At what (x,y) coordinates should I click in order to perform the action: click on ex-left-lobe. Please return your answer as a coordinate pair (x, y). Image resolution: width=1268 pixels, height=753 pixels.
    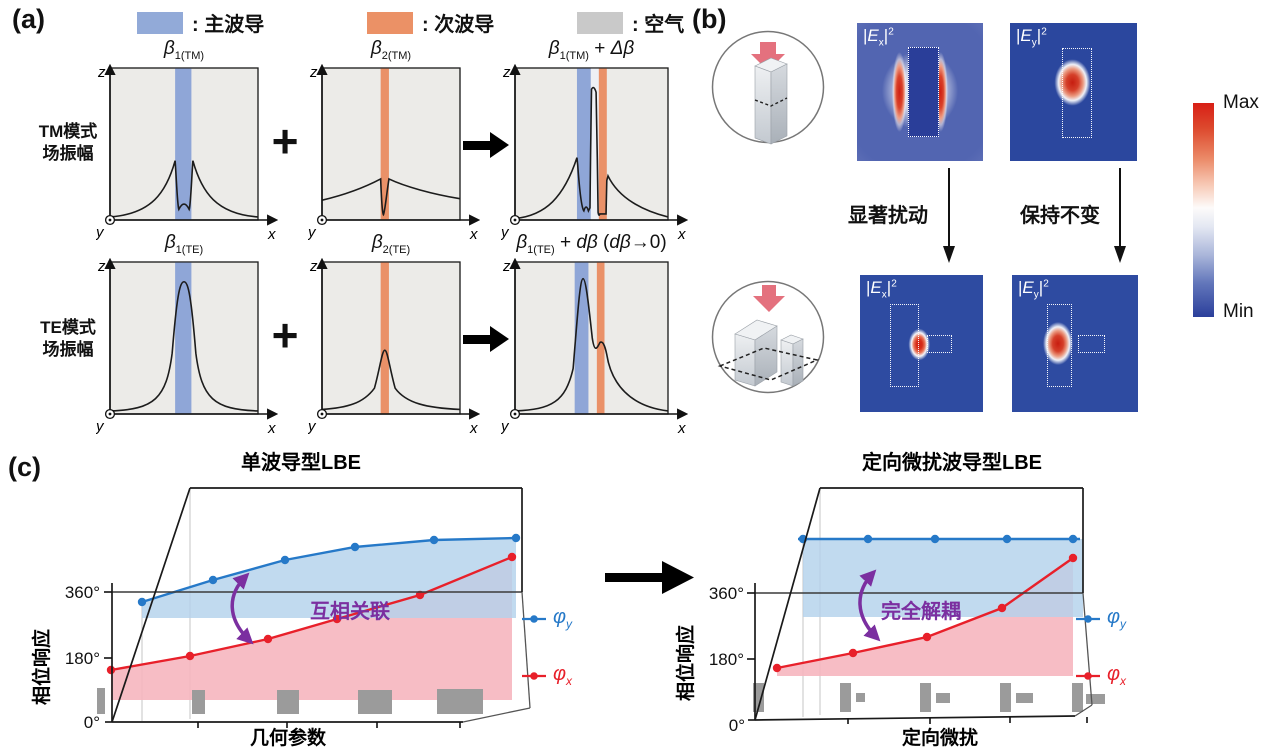
    Looking at the image, I should click on (899, 91).